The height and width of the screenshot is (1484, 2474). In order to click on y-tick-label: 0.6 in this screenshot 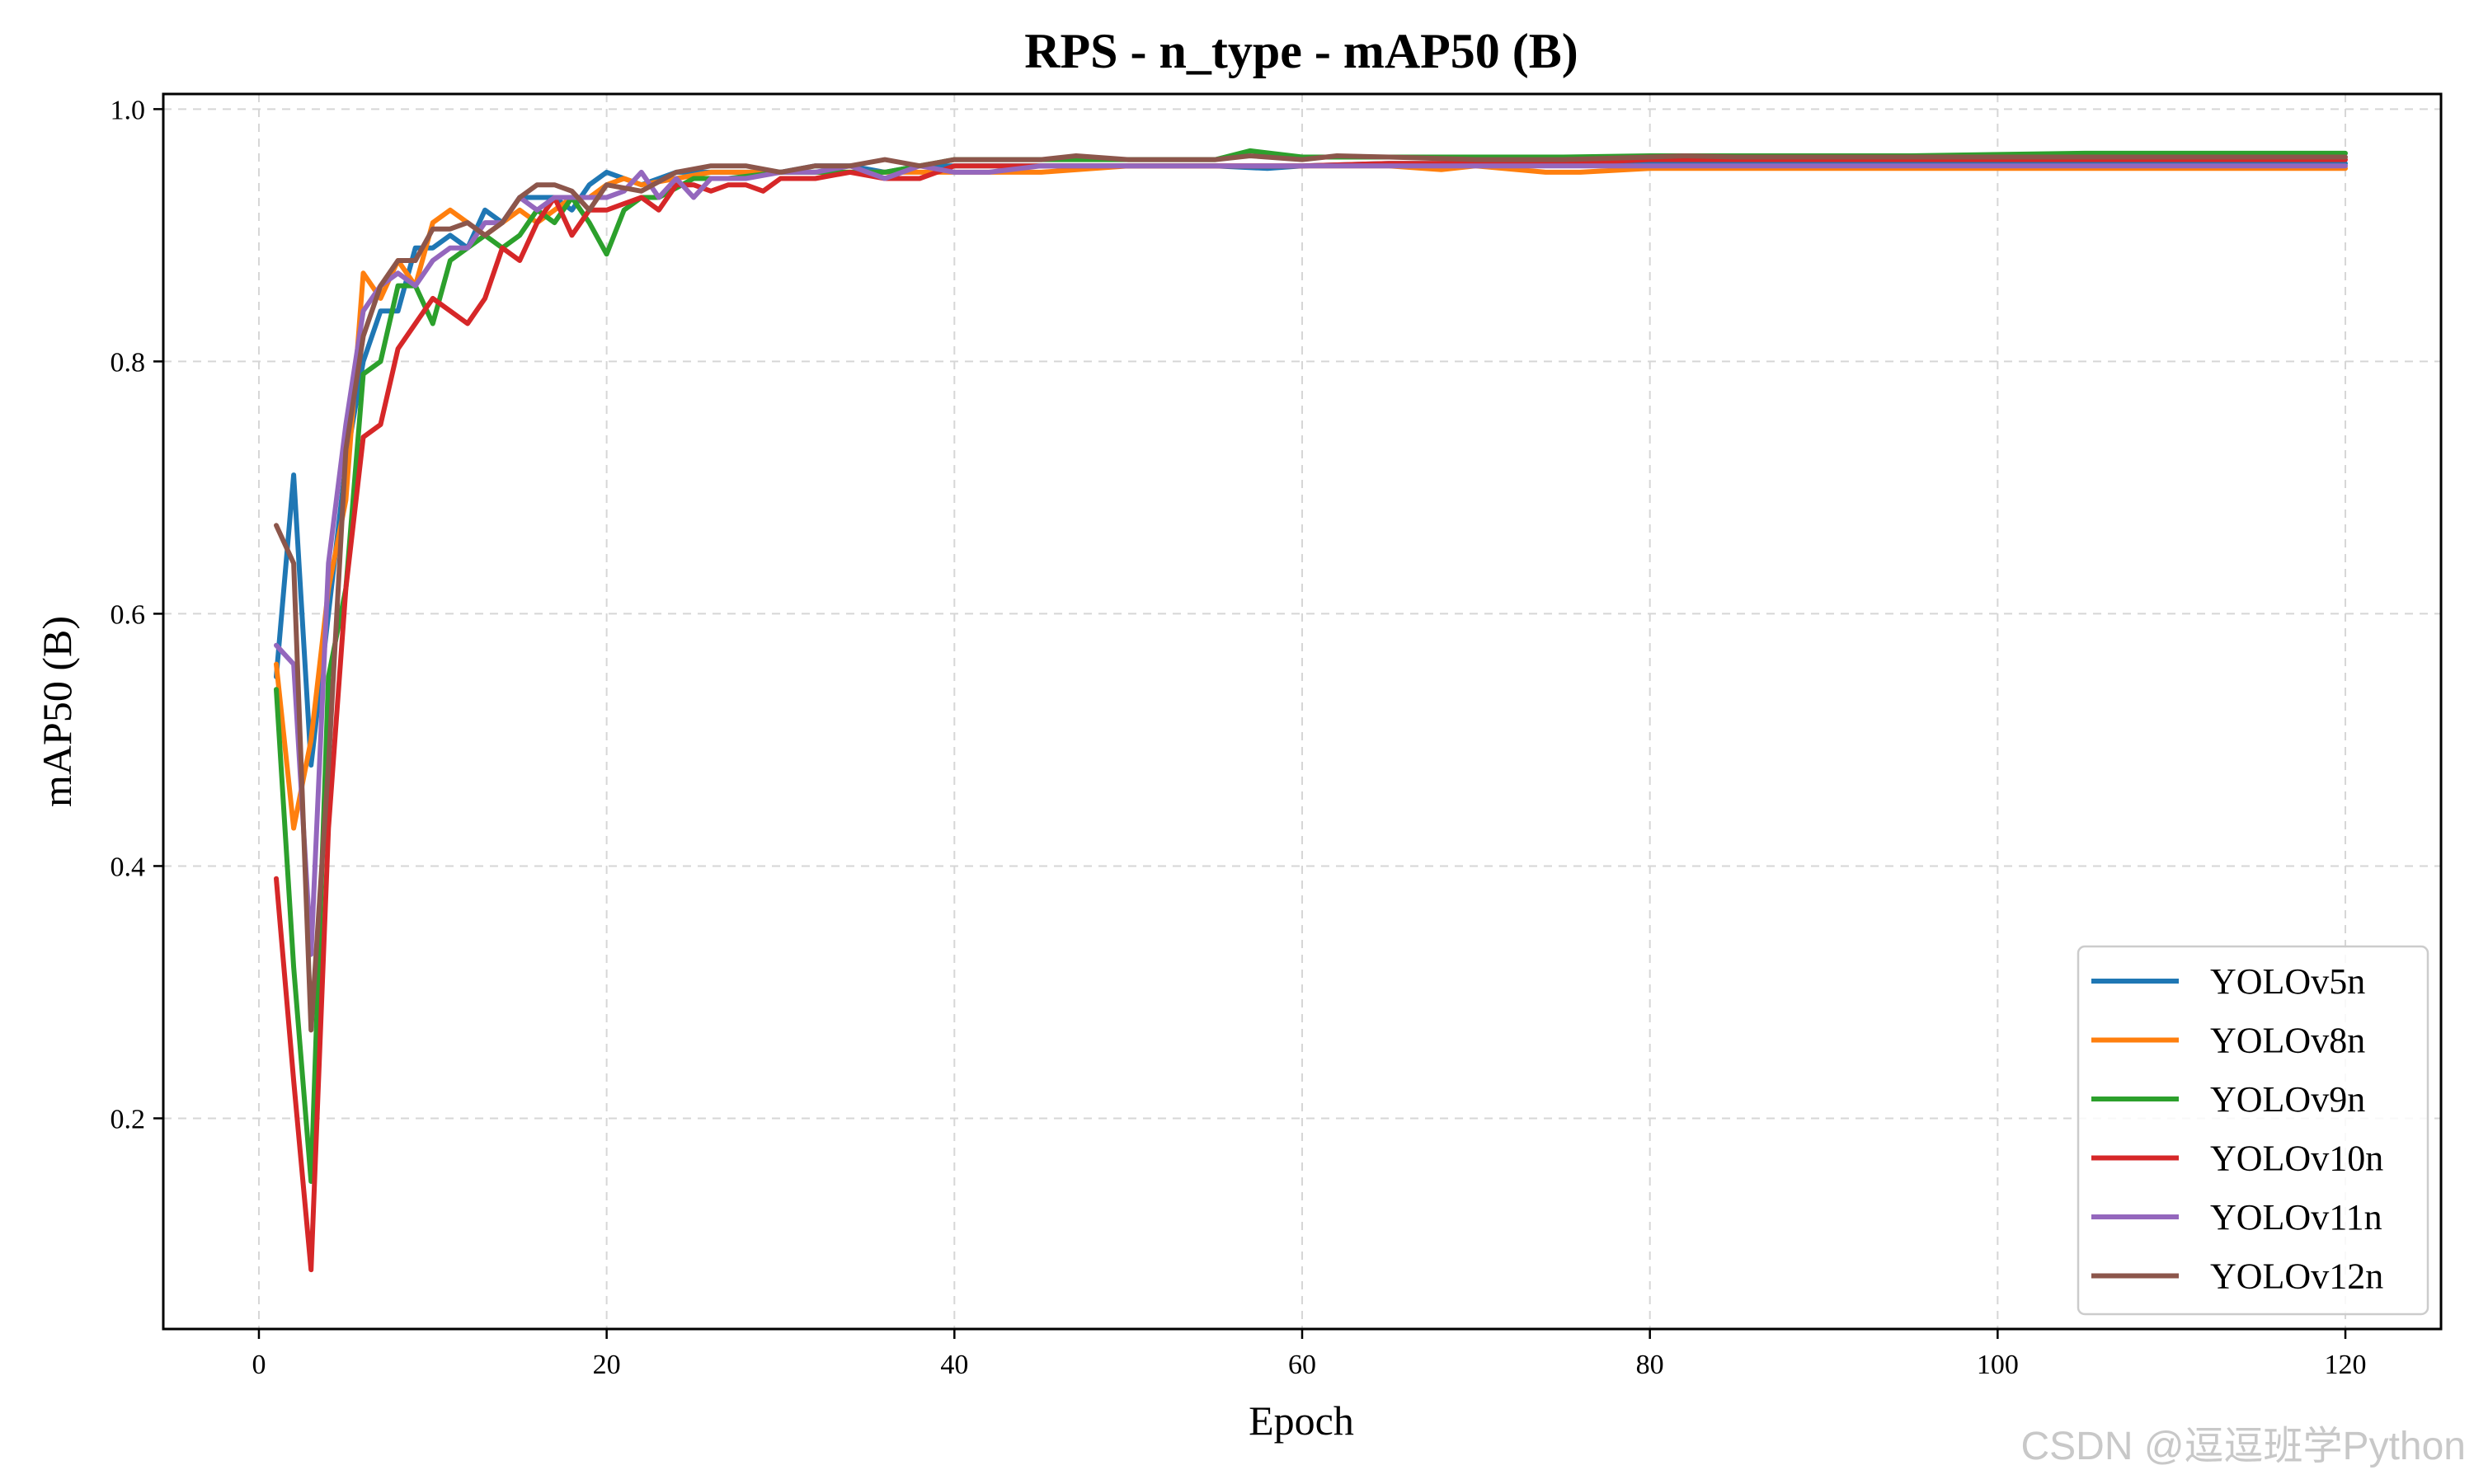, I will do `click(128, 614)`.